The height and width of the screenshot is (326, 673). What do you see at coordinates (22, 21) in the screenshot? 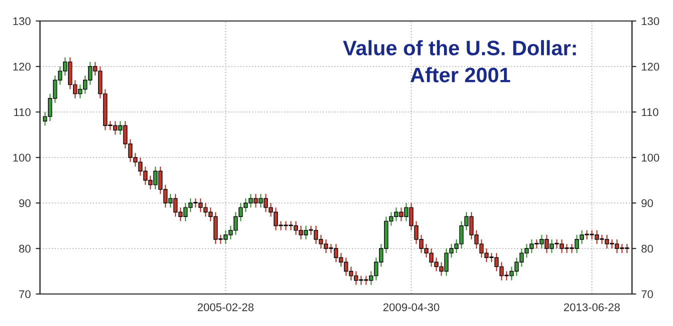
I see `y-tick-label: 130` at bounding box center [22, 21].